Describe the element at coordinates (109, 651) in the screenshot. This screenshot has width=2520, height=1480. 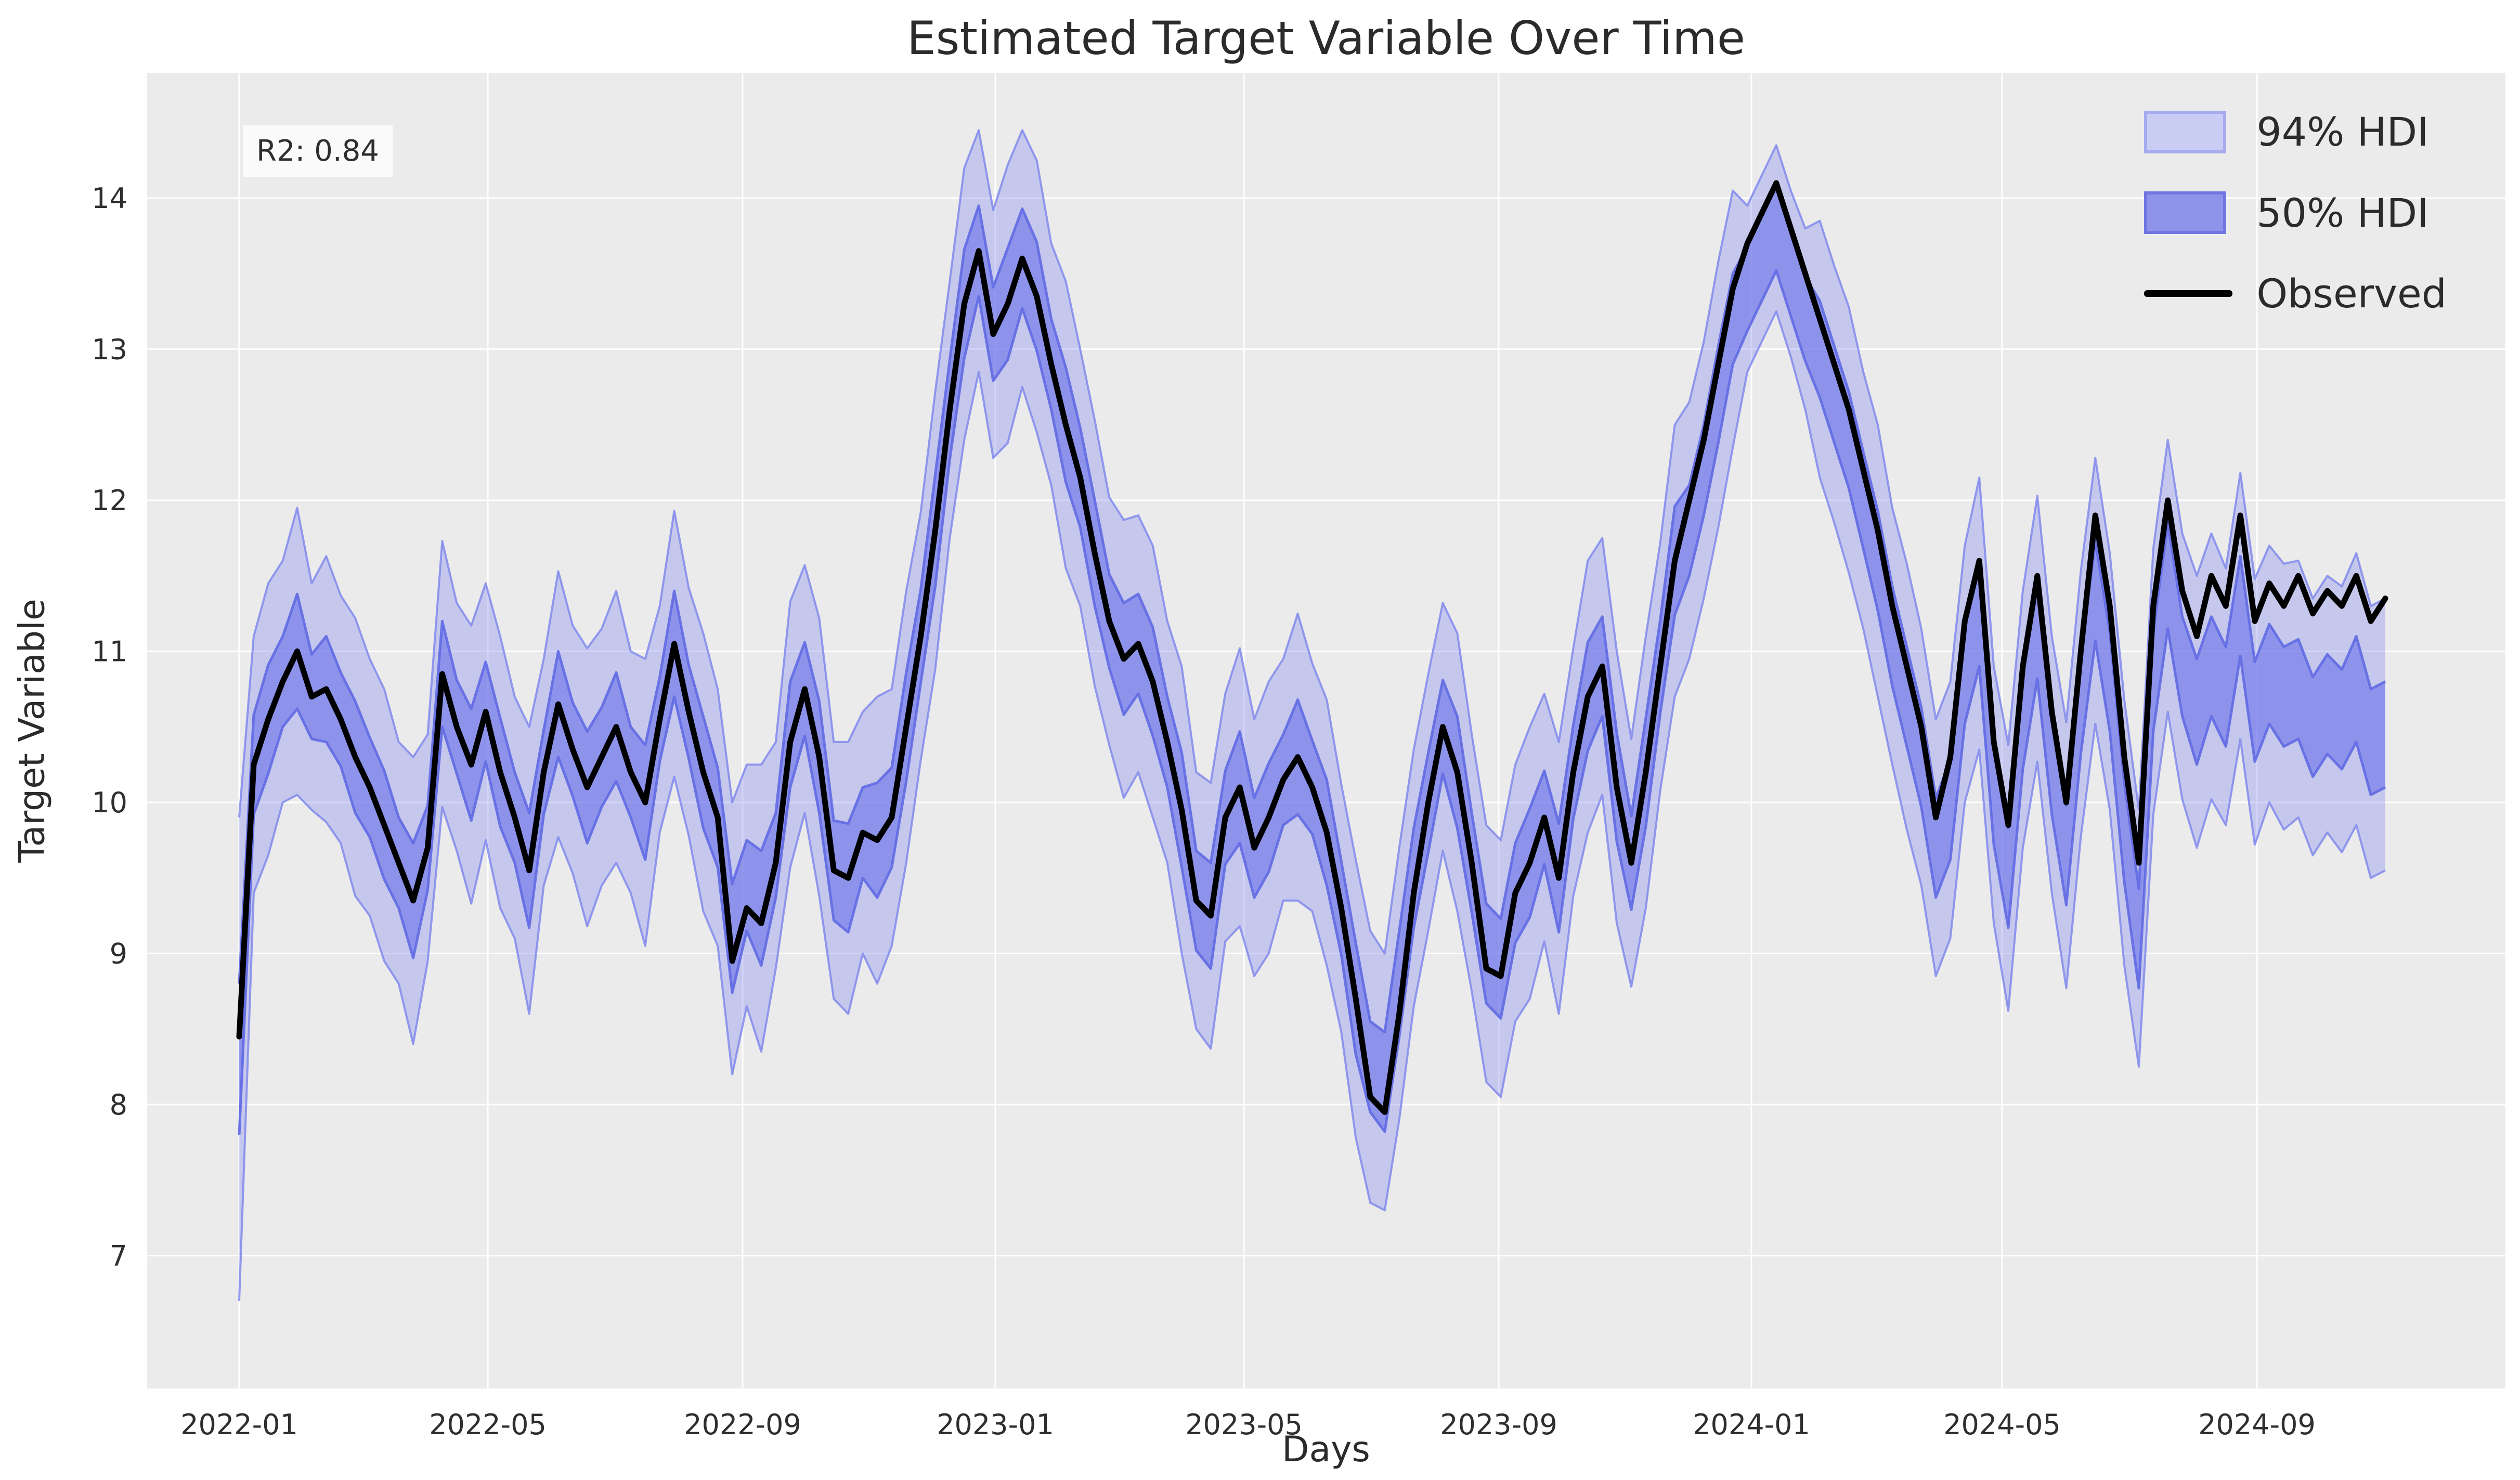
I see `y-tick-label: 11` at that location.